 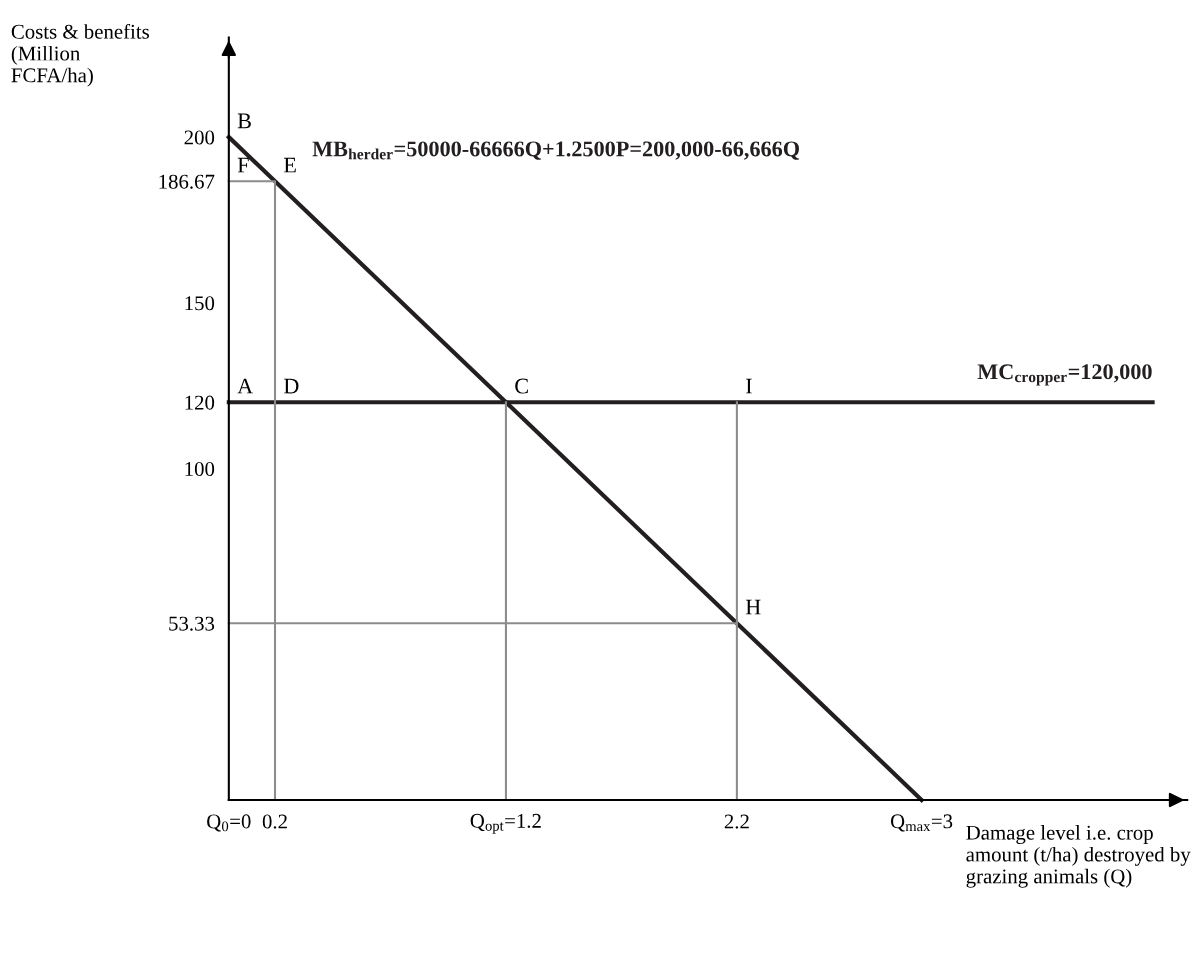 What do you see at coordinates (244, 121) in the screenshot?
I see `annotation: B` at bounding box center [244, 121].